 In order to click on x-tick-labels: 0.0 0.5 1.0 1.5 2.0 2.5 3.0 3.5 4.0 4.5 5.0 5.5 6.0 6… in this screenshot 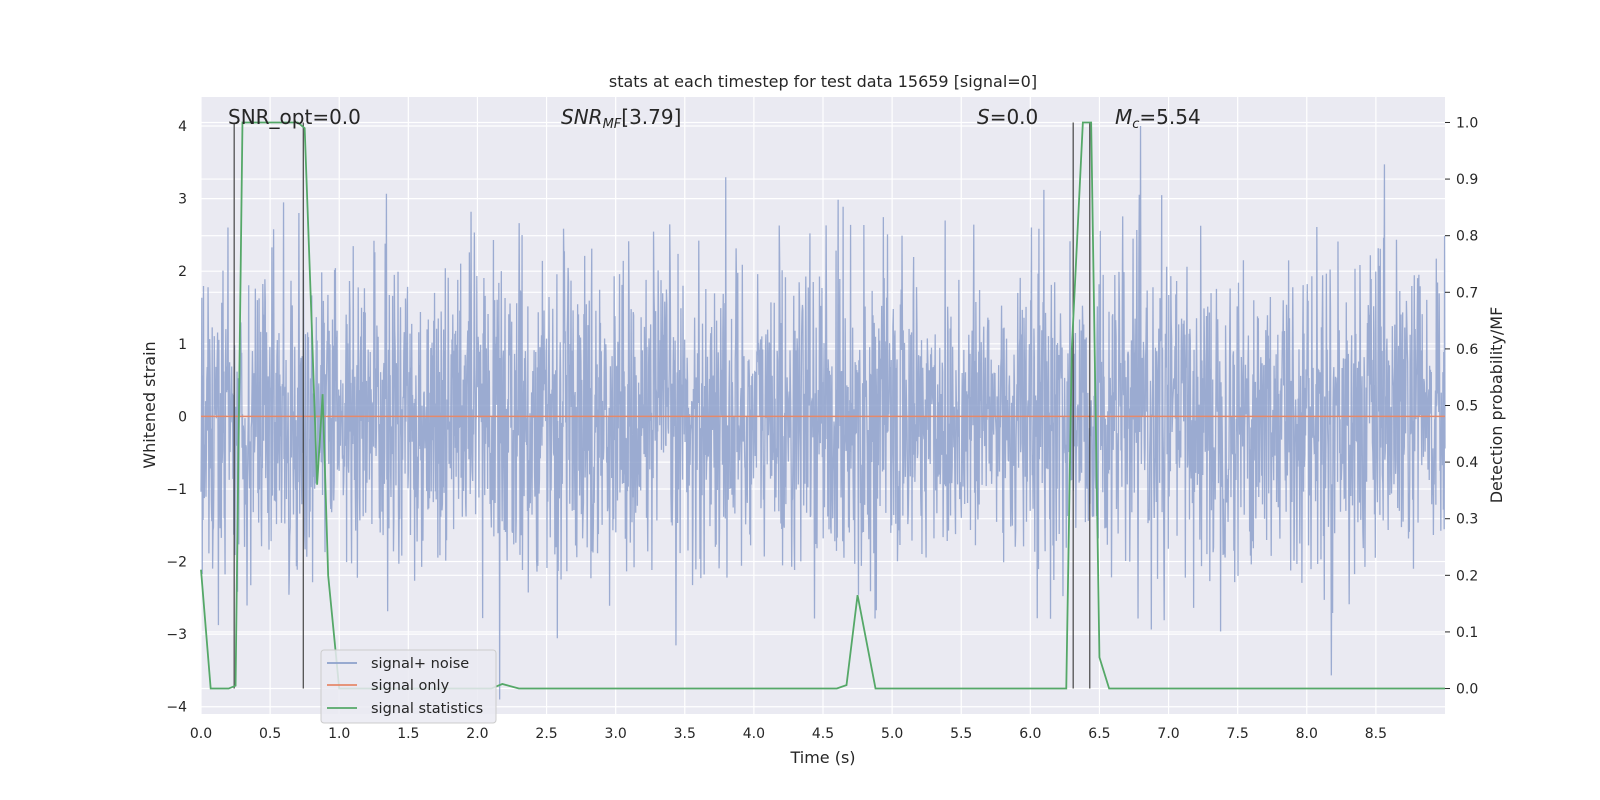, I will do `click(788, 734)`.